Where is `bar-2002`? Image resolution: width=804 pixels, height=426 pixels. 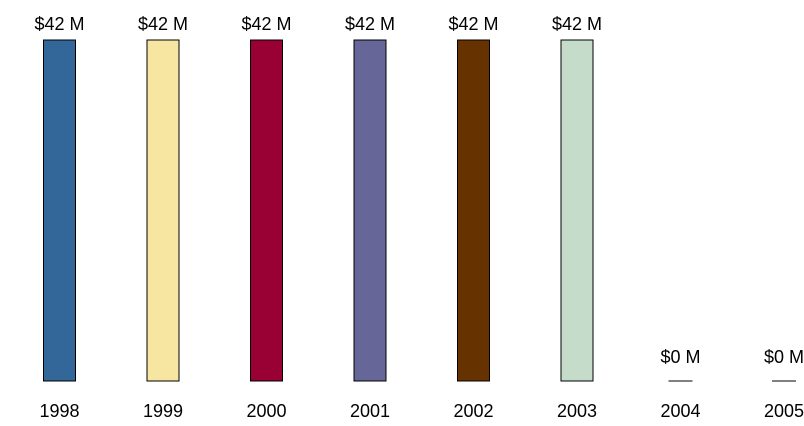
bar-2002 is located at coordinates (473, 210).